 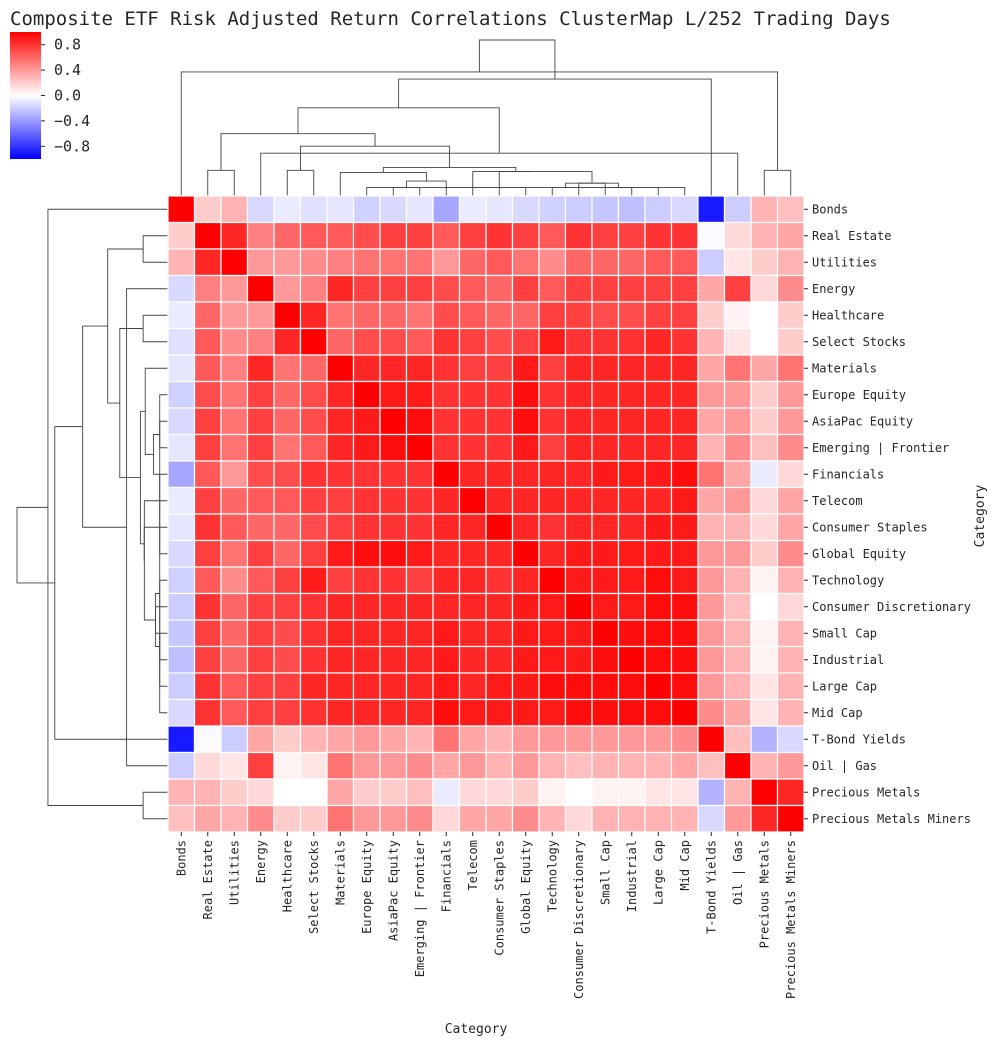 I want to click on column-tick-label: Oil | Gas, so click(x=738, y=872).